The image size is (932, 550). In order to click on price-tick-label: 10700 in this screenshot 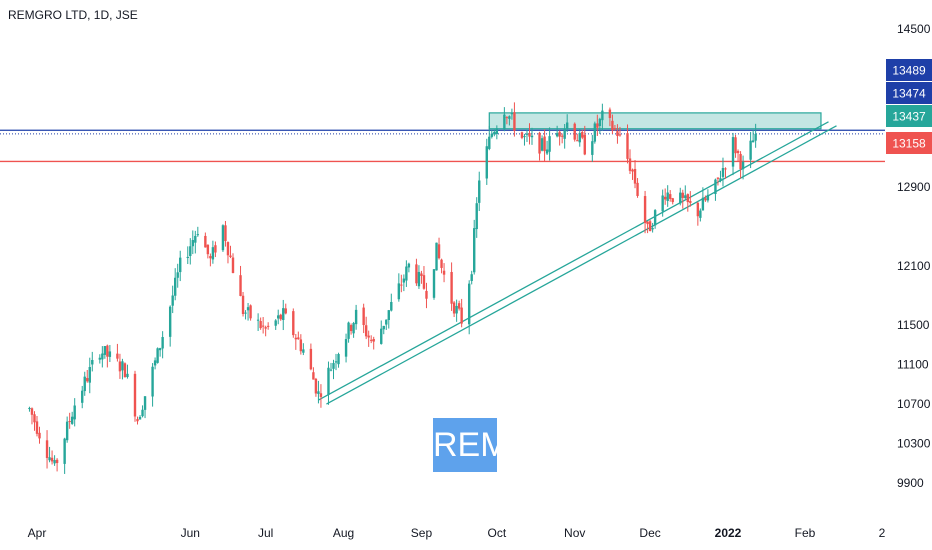, I will do `click(914, 404)`.